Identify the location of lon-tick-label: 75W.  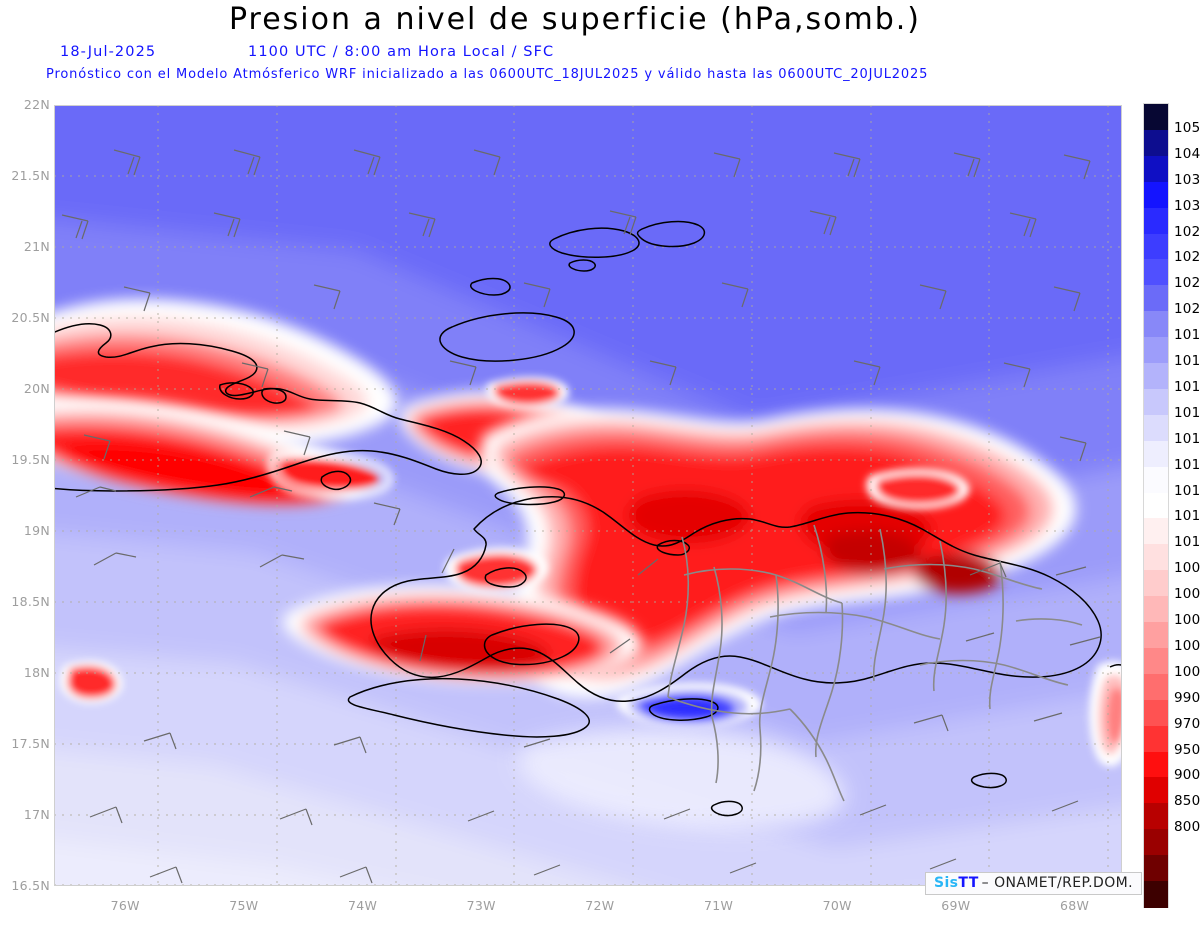
(244, 905).